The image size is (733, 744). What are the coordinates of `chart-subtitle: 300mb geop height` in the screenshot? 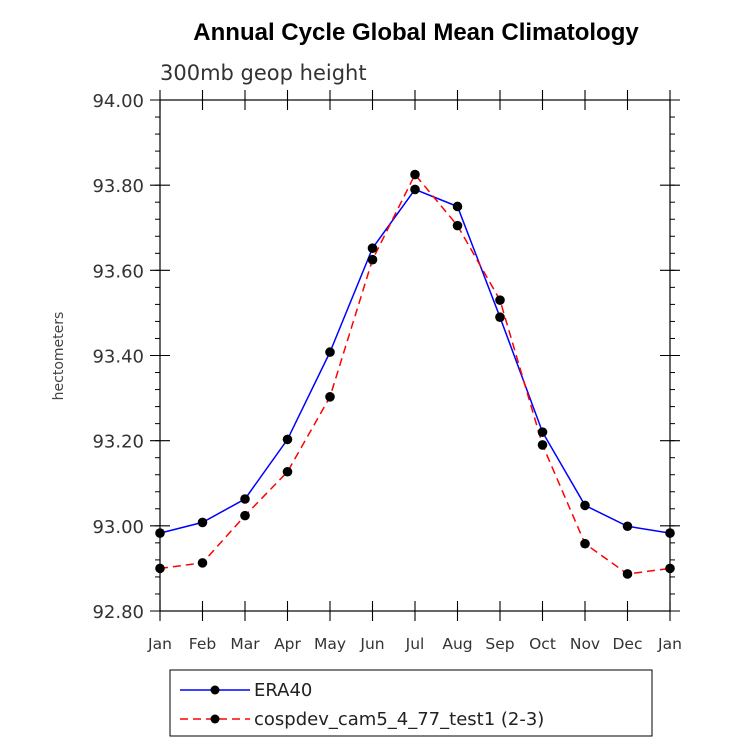 It's located at (263, 73).